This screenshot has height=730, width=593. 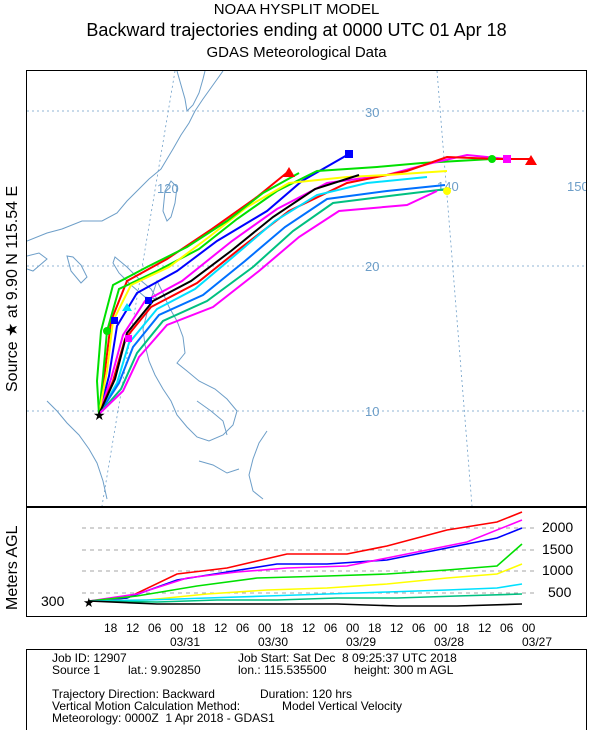 What do you see at coordinates (89, 658) in the screenshot?
I see `job-id: Job ID: 12907` at bounding box center [89, 658].